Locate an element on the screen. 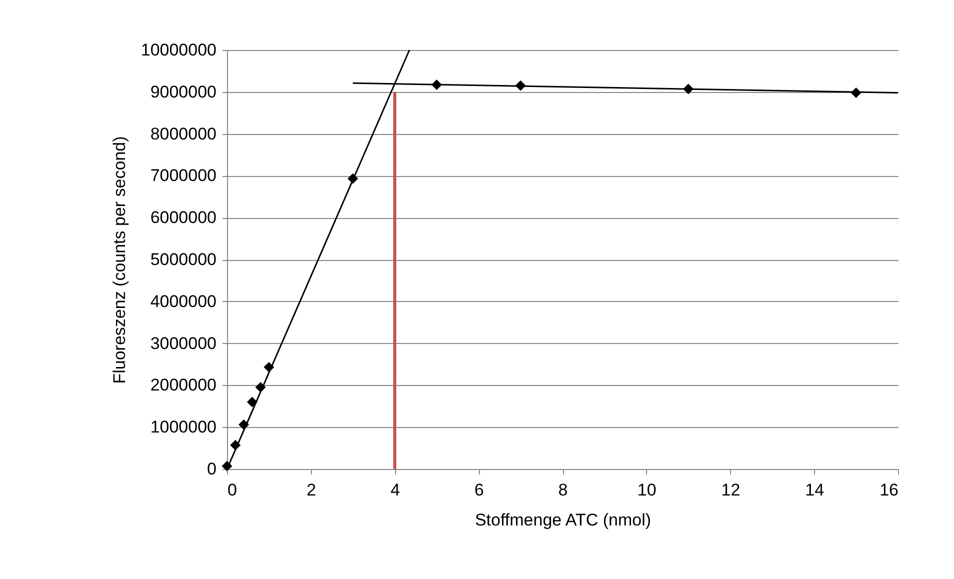 The image size is (954, 579). x-tick-label: 4 is located at coordinates (395, 490).